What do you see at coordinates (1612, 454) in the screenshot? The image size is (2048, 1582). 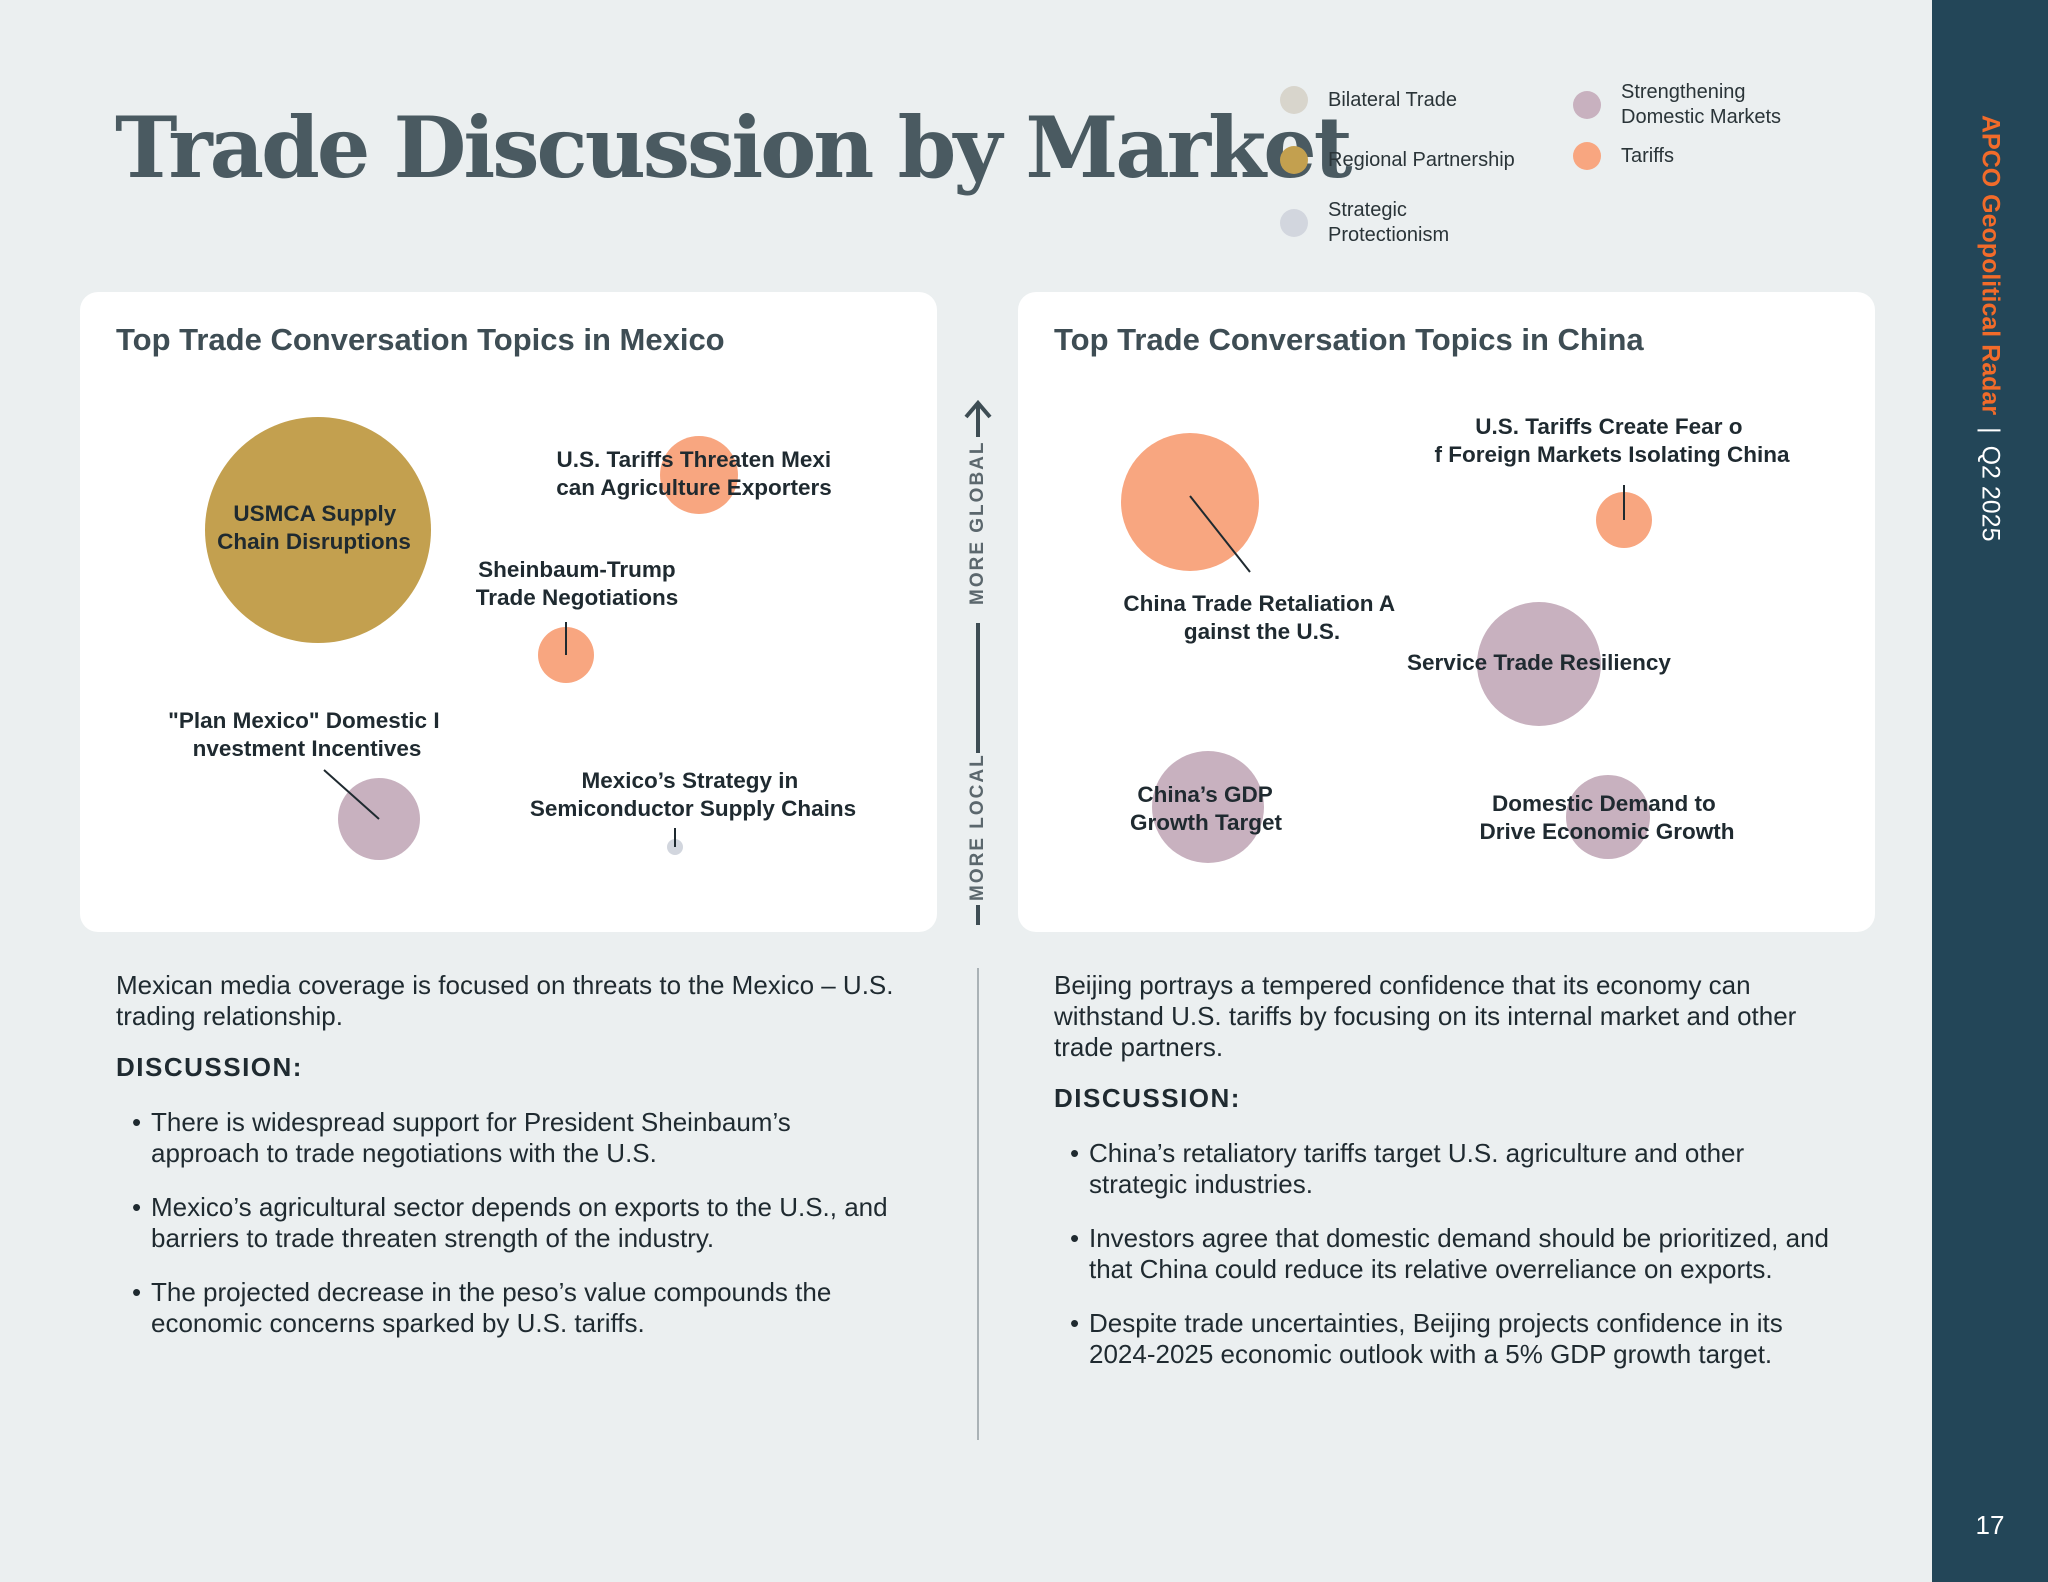 I see `bubble-label-line: f Foreign Markets Isolating China` at bounding box center [1612, 454].